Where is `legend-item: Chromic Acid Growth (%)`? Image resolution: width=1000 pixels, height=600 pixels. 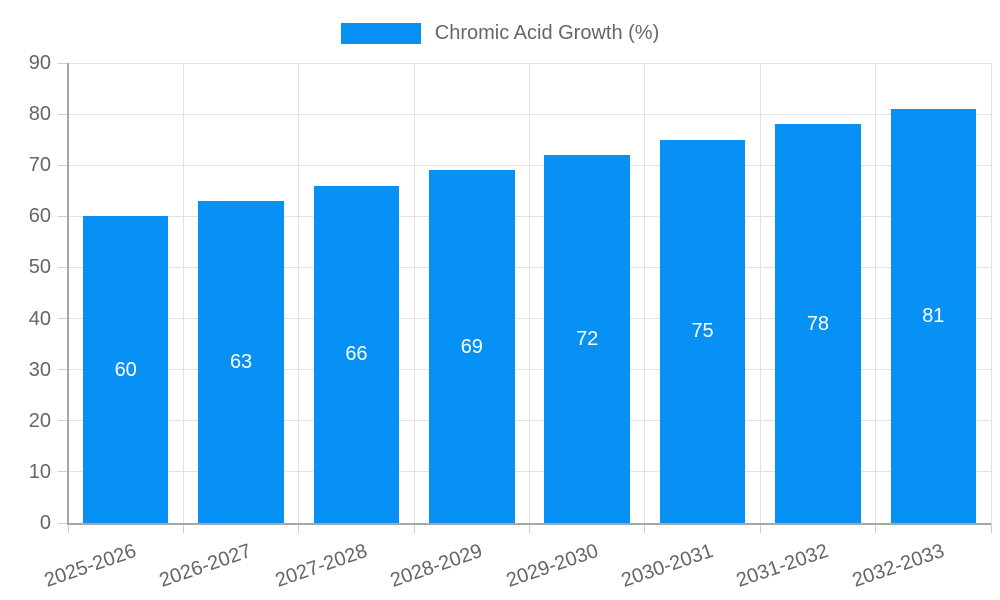
legend-item: Chromic Acid Growth (%) is located at coordinates (500, 33).